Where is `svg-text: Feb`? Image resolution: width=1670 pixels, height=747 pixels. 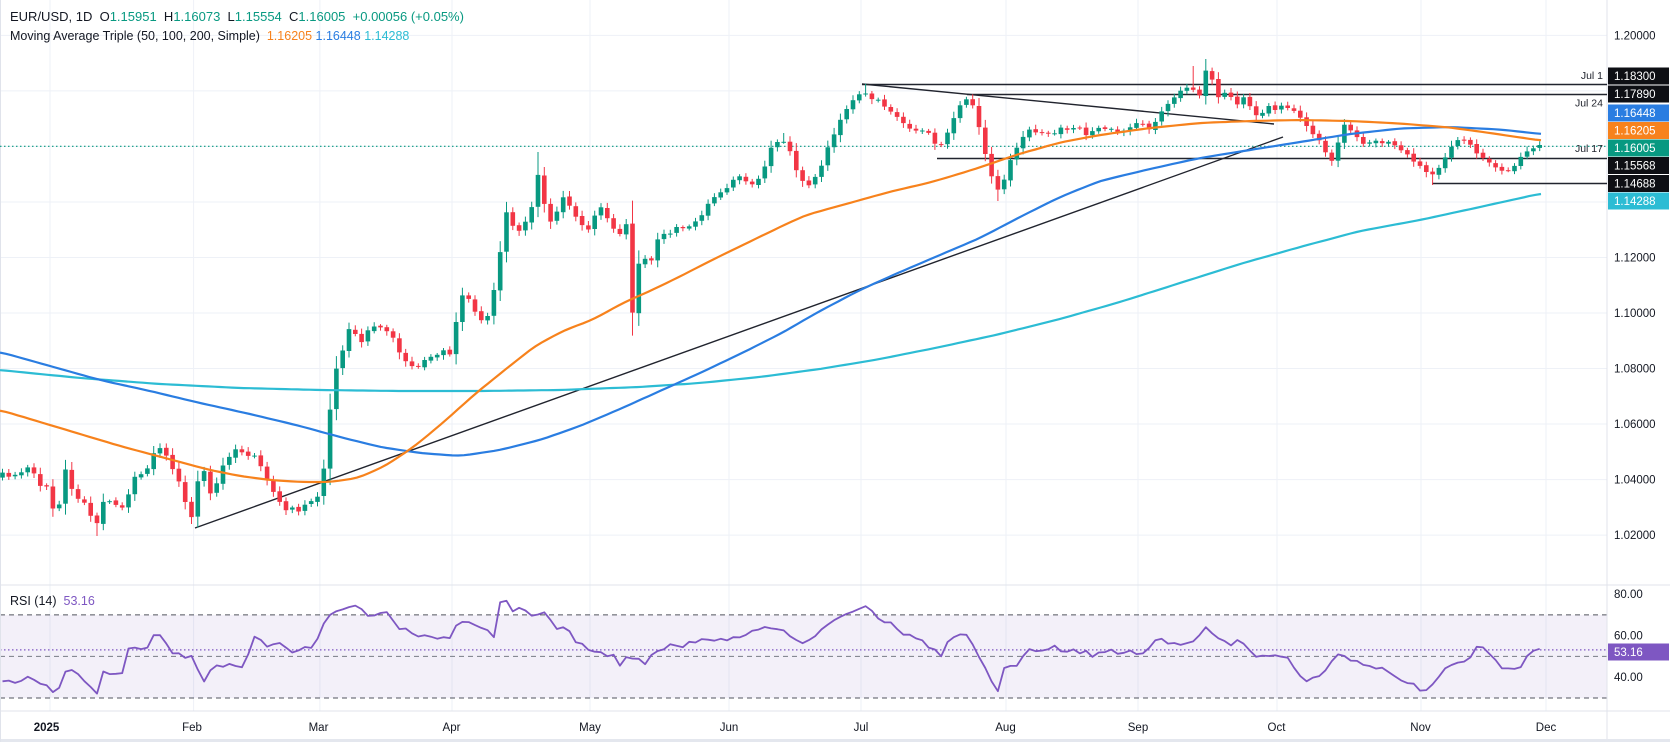 svg-text: Feb is located at coordinates (192, 728).